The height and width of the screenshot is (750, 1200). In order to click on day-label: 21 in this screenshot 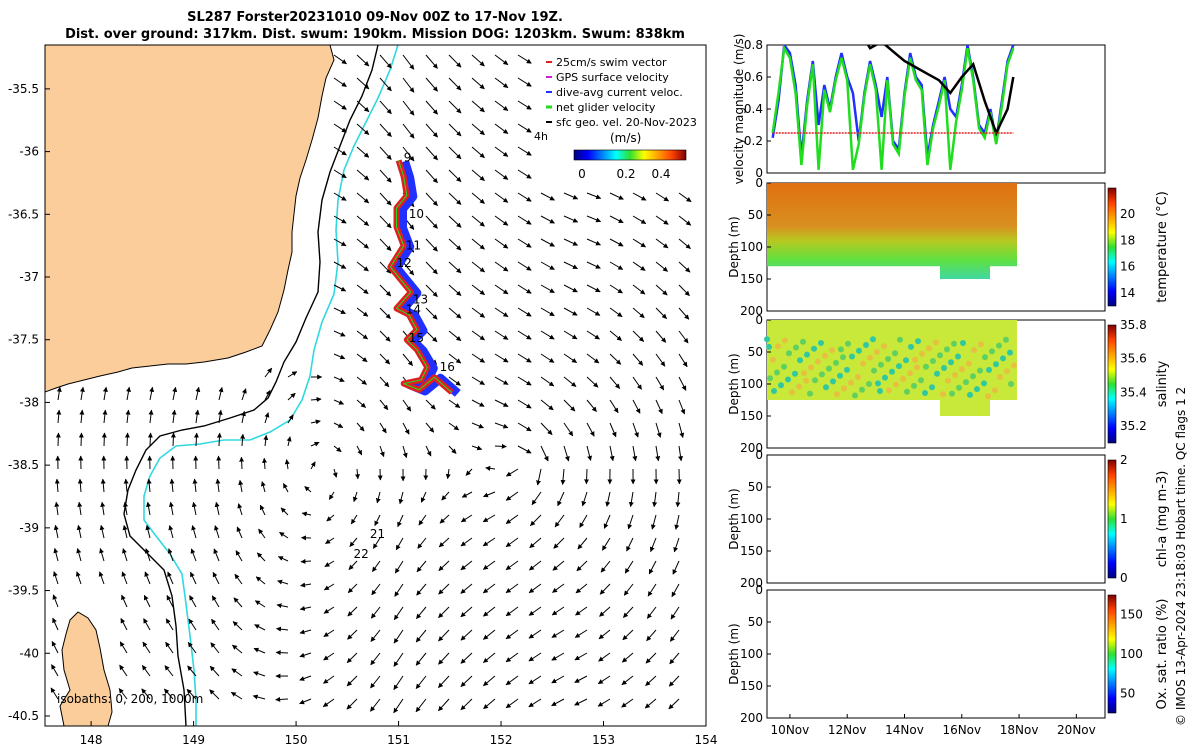, I will do `click(377, 534)`.